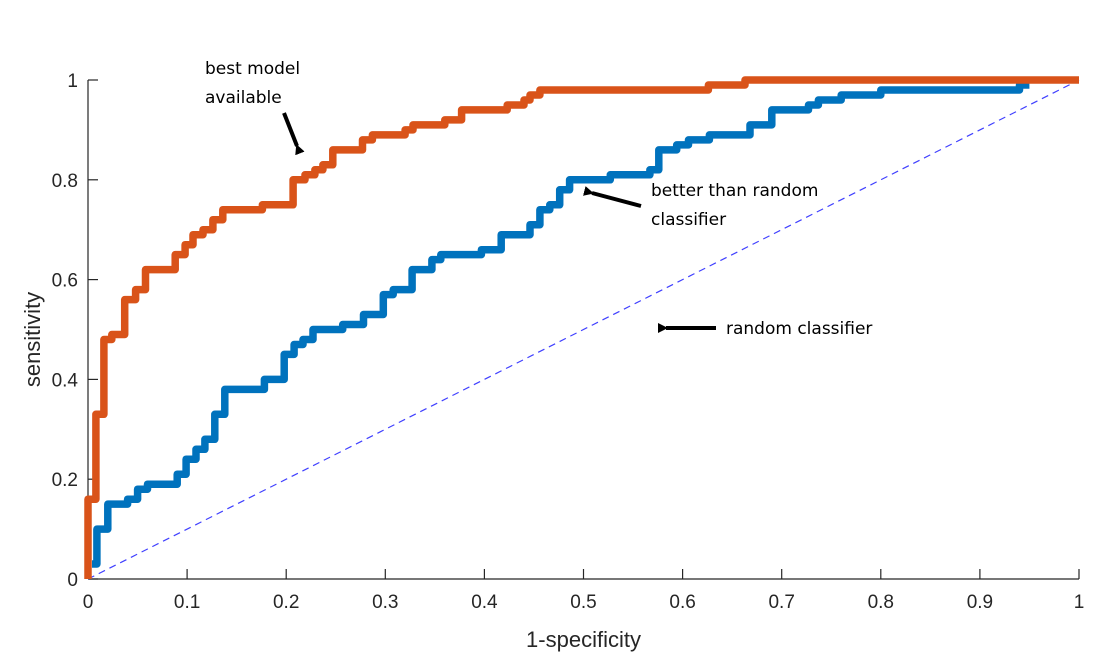 The image size is (1112, 664). I want to click on x-tick-label: 0.4, so click(484, 602).